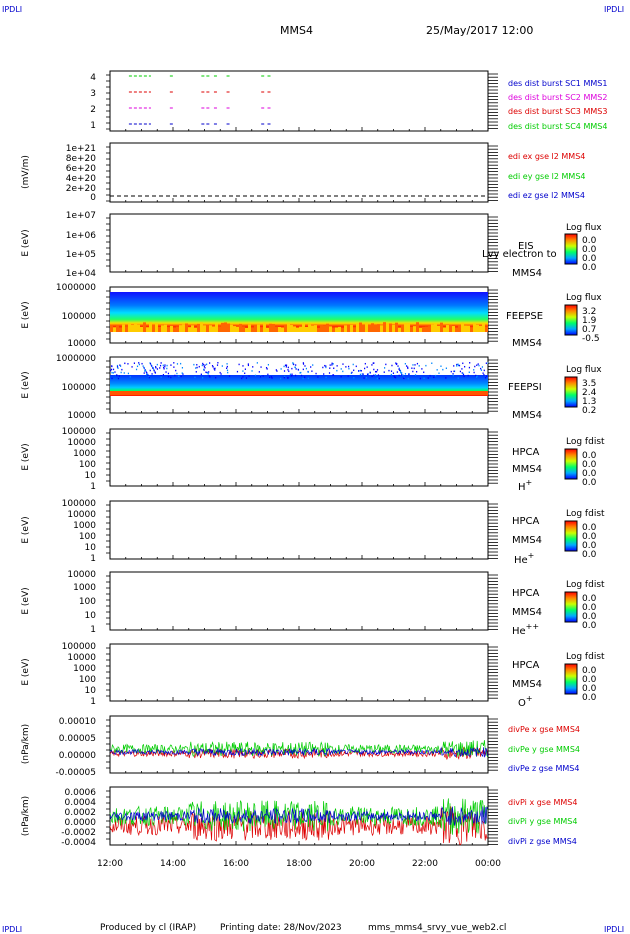 The width and height of the screenshot is (630, 934). What do you see at coordinates (77, 722) in the screenshot?
I see `divpe-ytick-0: 0.00010` at bounding box center [77, 722].